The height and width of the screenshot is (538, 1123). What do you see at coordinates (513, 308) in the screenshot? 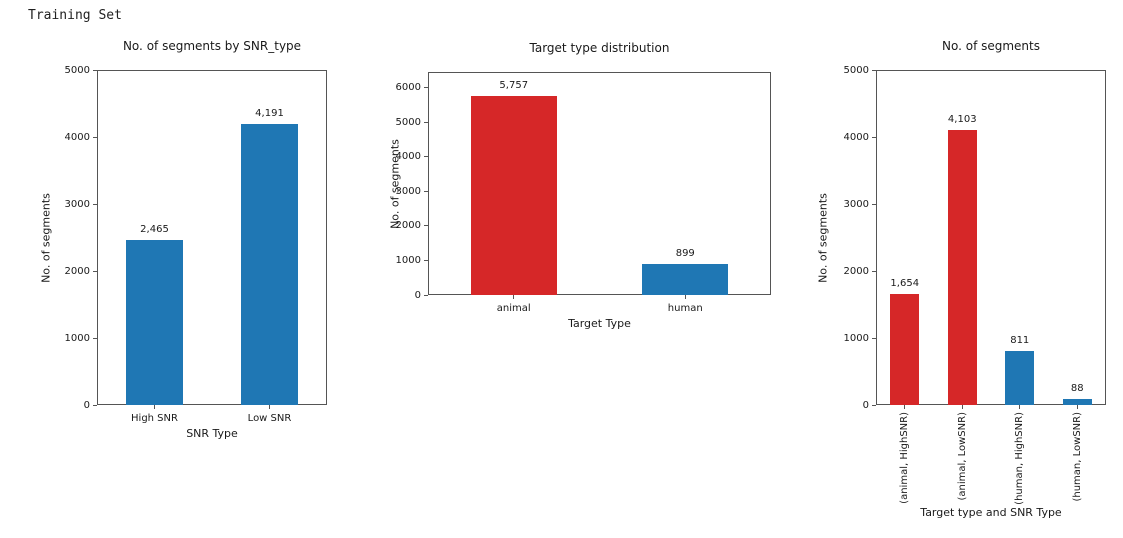
I see `x-tick-label: animal` at bounding box center [513, 308].